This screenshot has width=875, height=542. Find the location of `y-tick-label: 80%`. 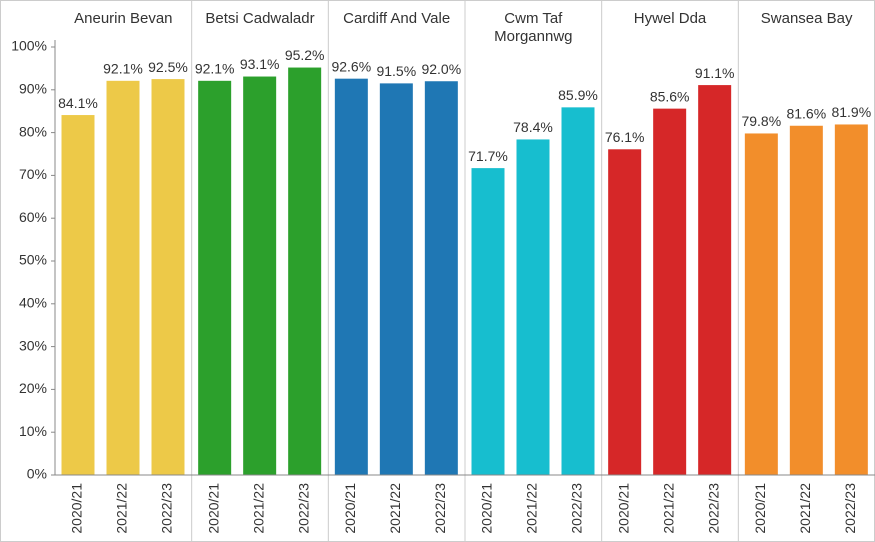

y-tick-label: 80% is located at coordinates (33, 131).